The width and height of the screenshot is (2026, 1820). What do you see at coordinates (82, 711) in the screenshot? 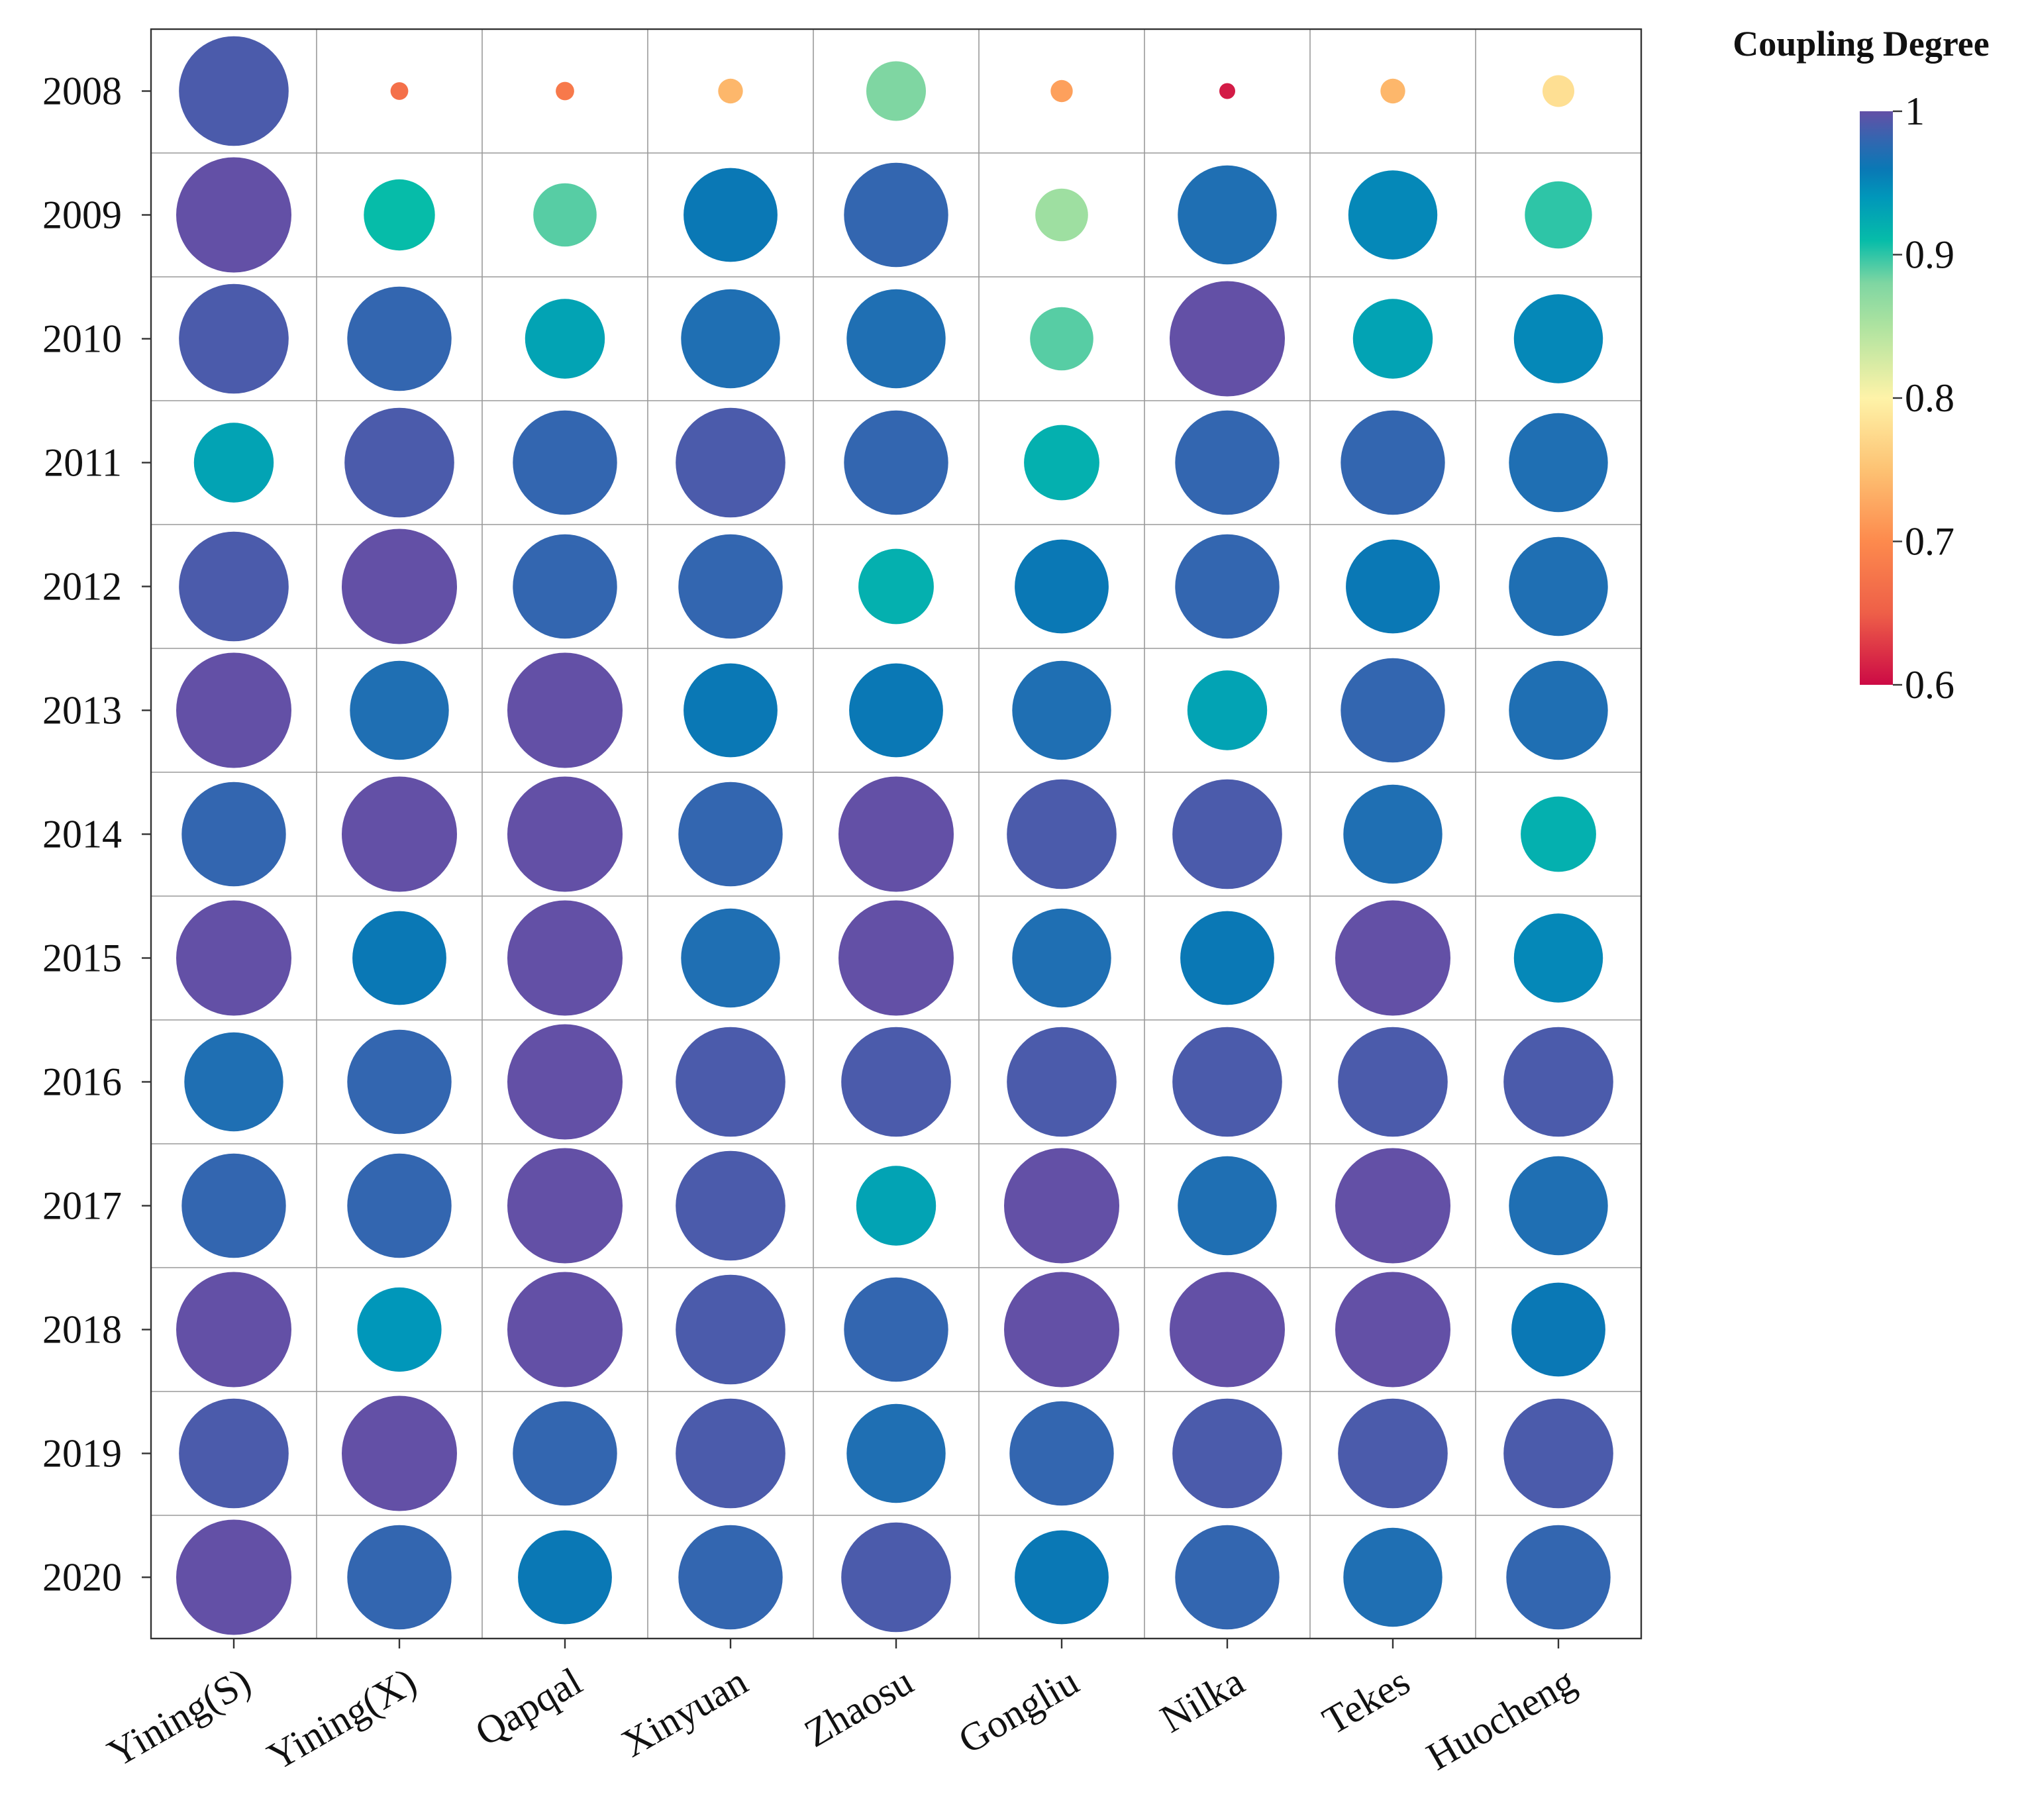
I see `y-tick-label: 2013` at bounding box center [82, 711].